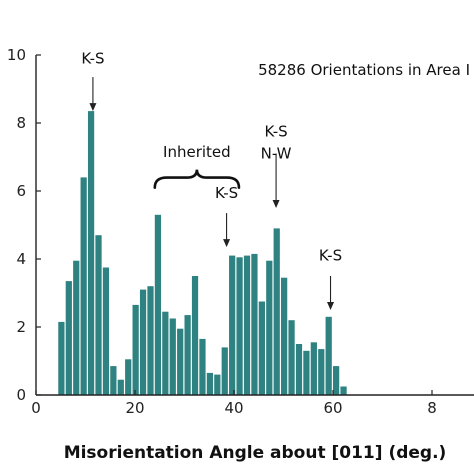 The width and height of the screenshot is (474, 474). What do you see at coordinates (36, 408) in the screenshot?
I see `x-tick-label-0: 0` at bounding box center [36, 408].